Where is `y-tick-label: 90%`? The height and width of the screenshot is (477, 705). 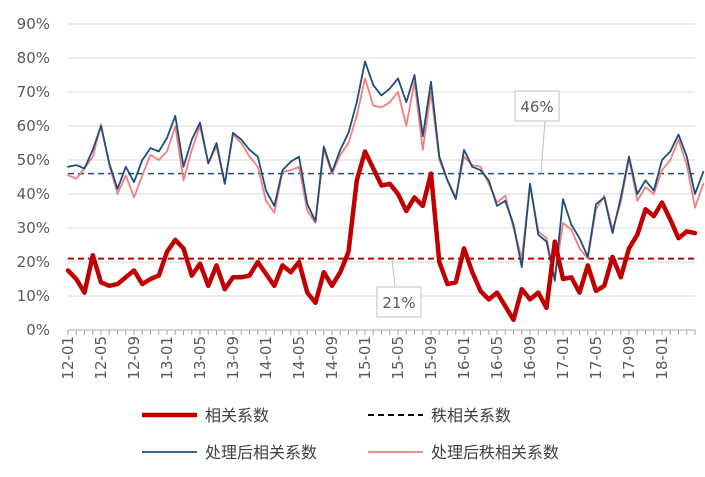 y-tick-label: 90% is located at coordinates (33, 24).